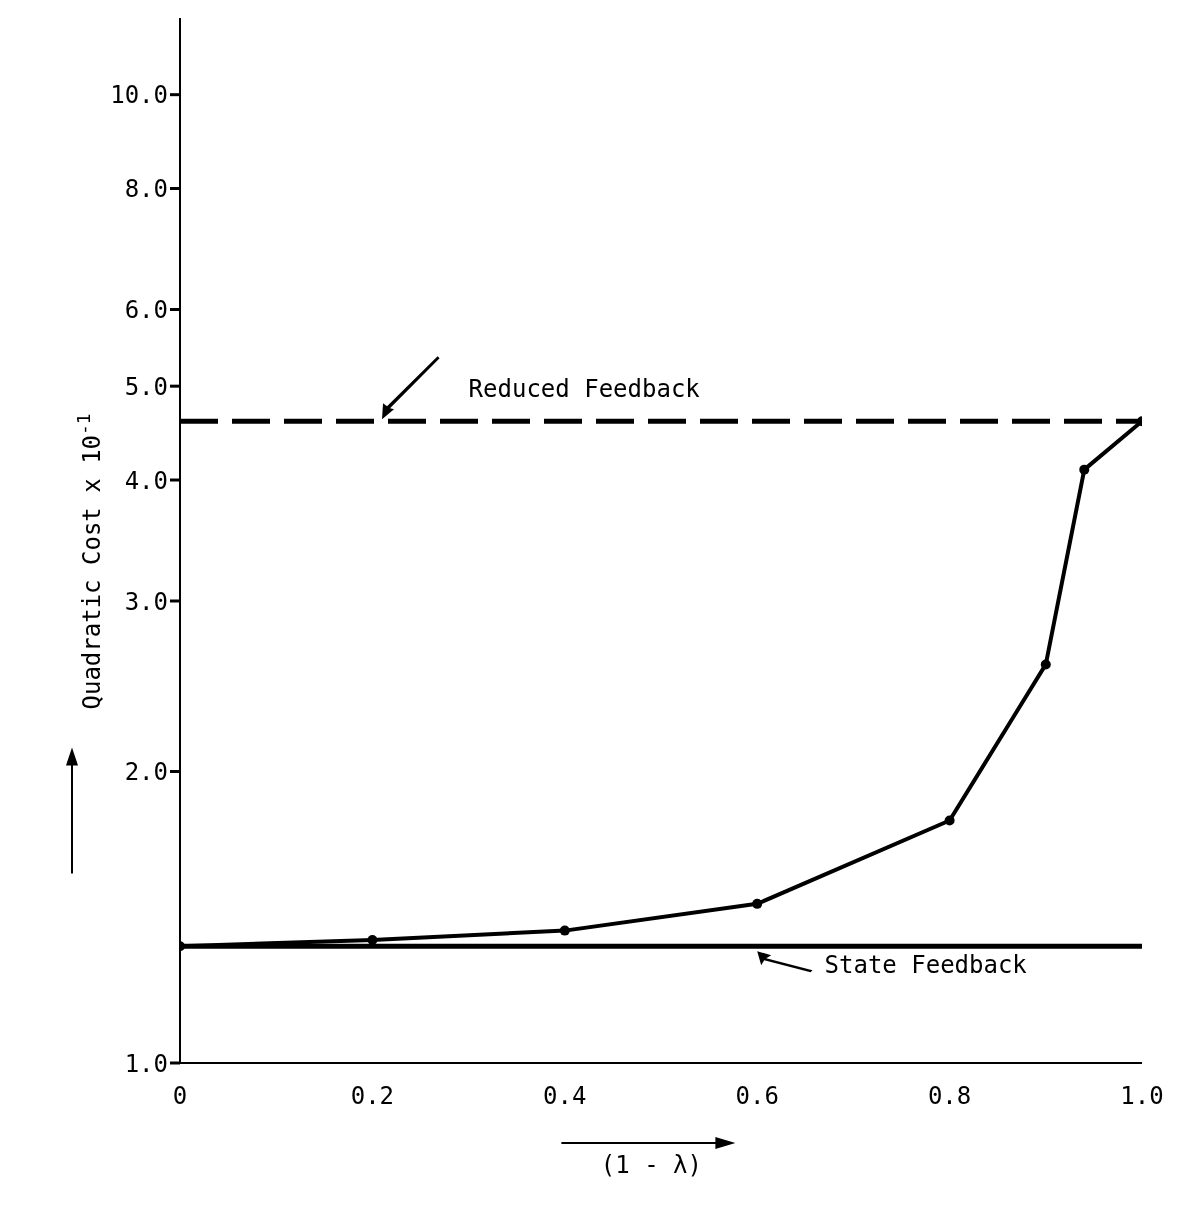 Image resolution: width=1181 pixels, height=1209 pixels. What do you see at coordinates (651, 1165) in the screenshot?
I see `x-axis-title: (1 - λ)` at bounding box center [651, 1165].